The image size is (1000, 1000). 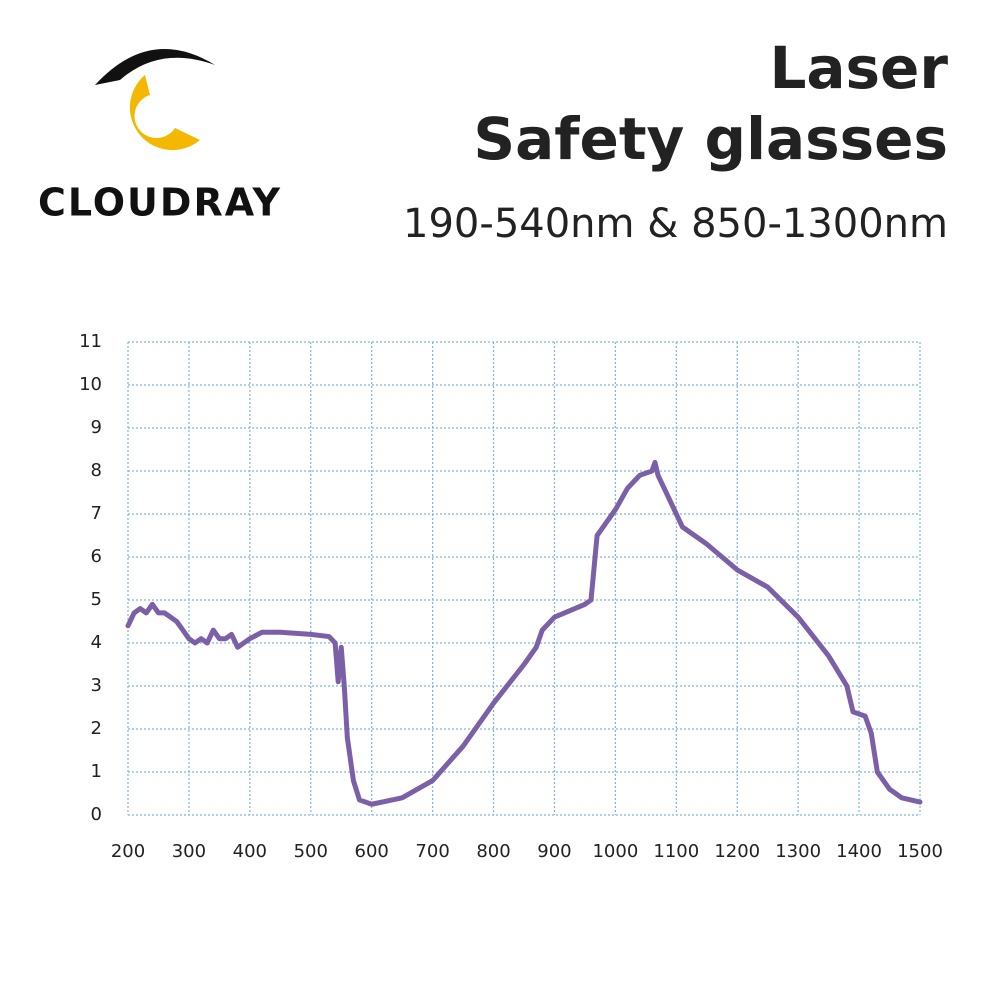 I want to click on x-tick-label: 200, so click(x=128, y=851).